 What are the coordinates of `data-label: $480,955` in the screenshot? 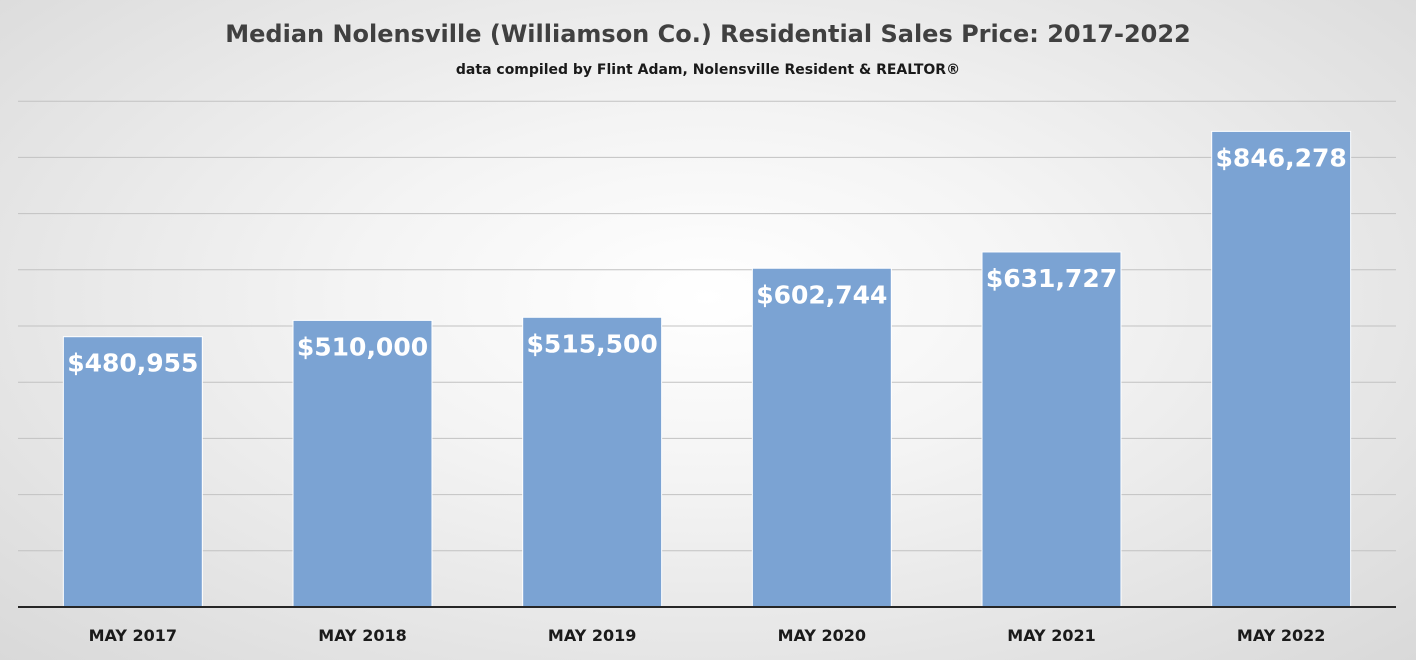 It's located at (132, 363).